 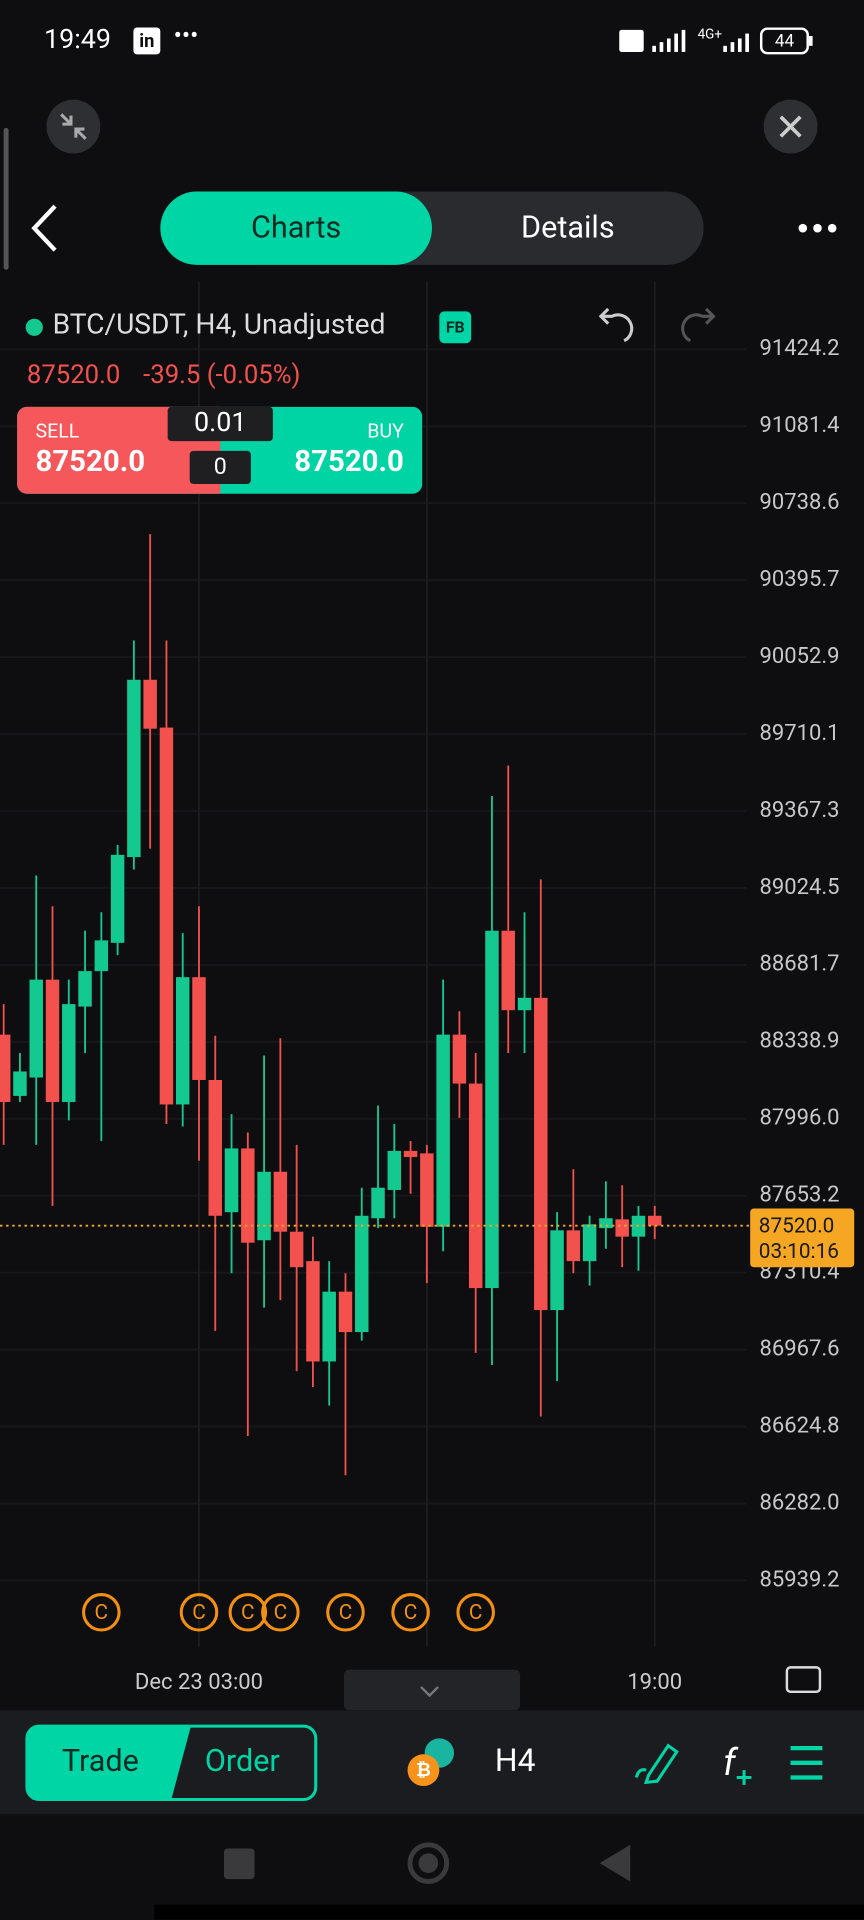 I want to click on price-change: -39.5 (-0.05%), so click(x=221, y=375).